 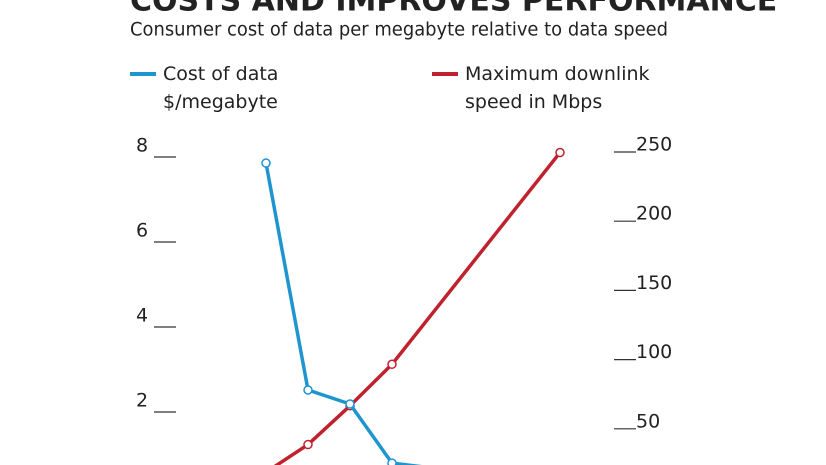 What do you see at coordinates (142, 316) in the screenshot?
I see `y-tick-label: 4` at bounding box center [142, 316].